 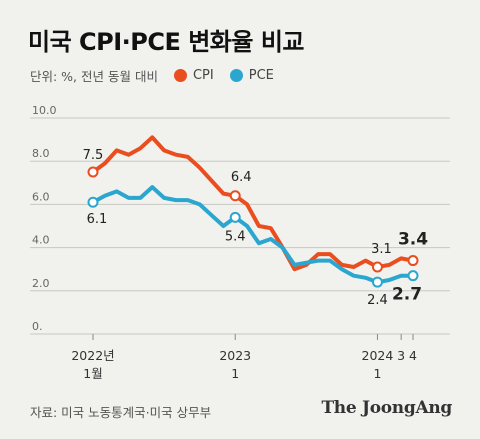 I want to click on data-label-cpi: 7.5, so click(x=93, y=155).